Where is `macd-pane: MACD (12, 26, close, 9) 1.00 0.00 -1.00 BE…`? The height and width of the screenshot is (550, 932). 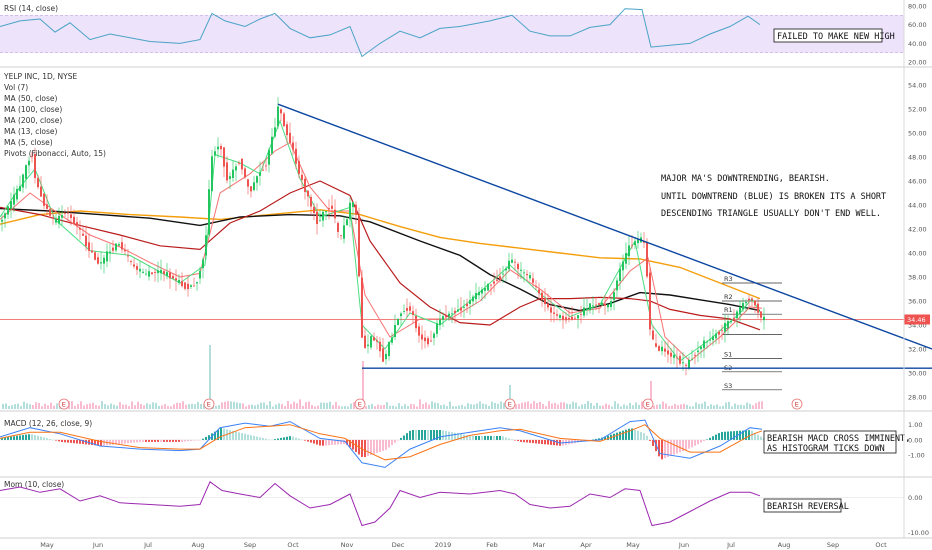
macd-pane: MACD (12, 26, close, 9) 1.00 0.00 -1.00 BE… is located at coordinates (462, 443).